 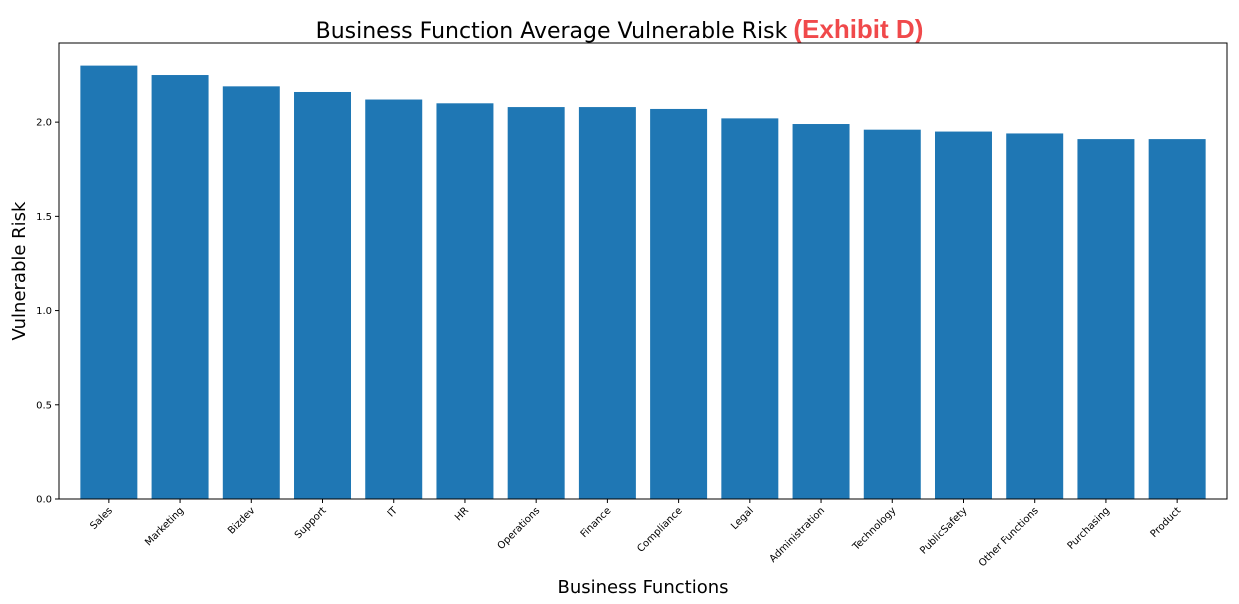 I want to click on bar-it, so click(x=394, y=299).